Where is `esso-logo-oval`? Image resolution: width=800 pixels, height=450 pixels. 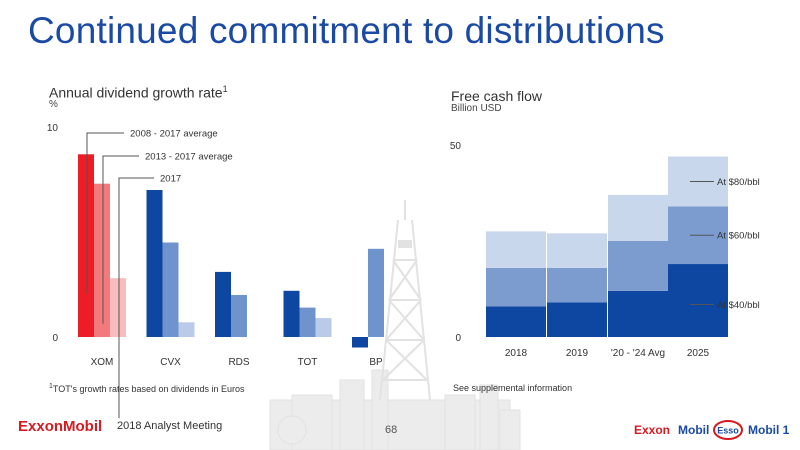 esso-logo-oval is located at coordinates (728, 430).